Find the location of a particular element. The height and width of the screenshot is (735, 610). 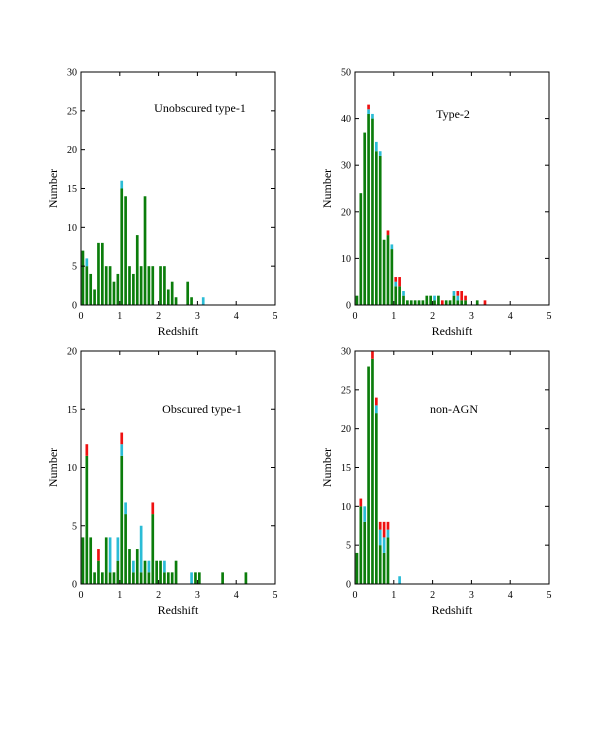

axes-frame is located at coordinates (452, 188).